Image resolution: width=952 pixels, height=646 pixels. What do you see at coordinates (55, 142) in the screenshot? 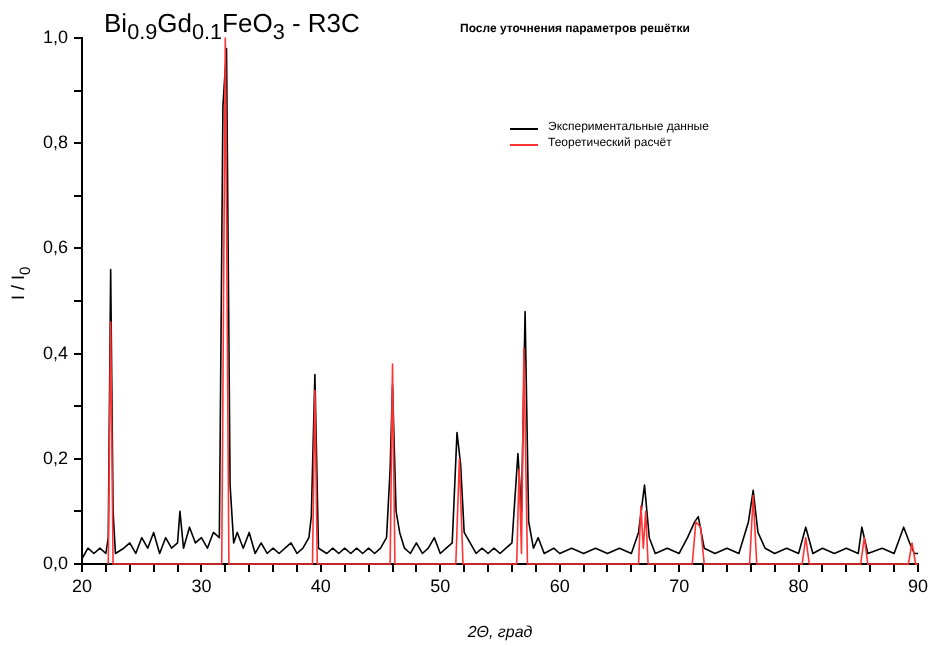
I see `y-tick-label: 0,8` at bounding box center [55, 142].